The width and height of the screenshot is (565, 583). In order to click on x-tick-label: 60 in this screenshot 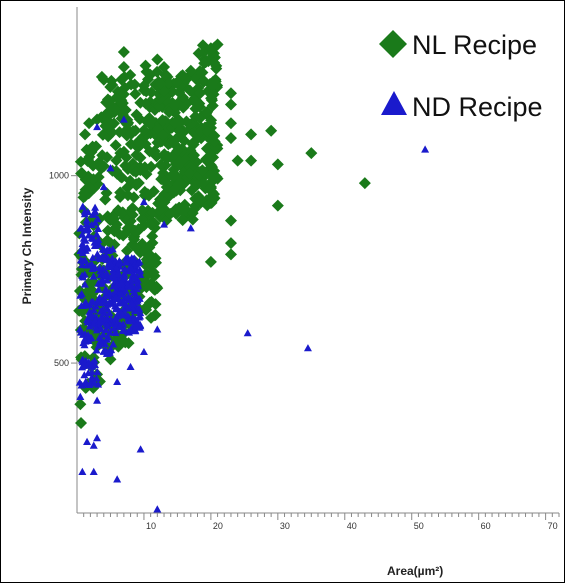, I will do `click(486, 526)`.